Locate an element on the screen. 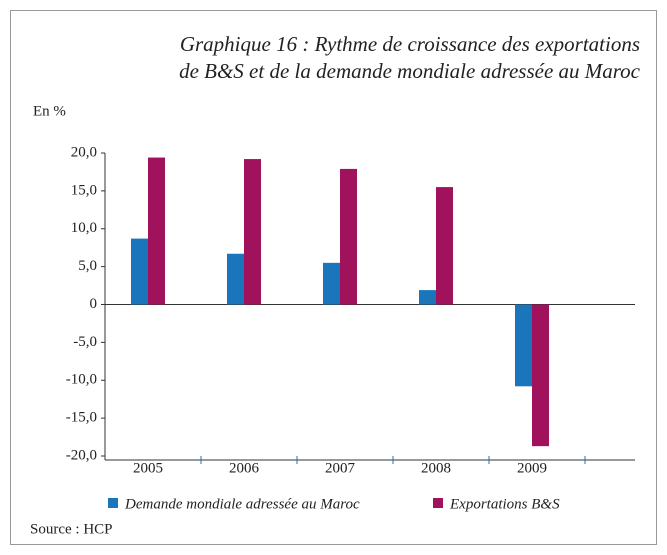 This screenshot has height=555, width=667. x-tick-label: 2006 is located at coordinates (244, 468).